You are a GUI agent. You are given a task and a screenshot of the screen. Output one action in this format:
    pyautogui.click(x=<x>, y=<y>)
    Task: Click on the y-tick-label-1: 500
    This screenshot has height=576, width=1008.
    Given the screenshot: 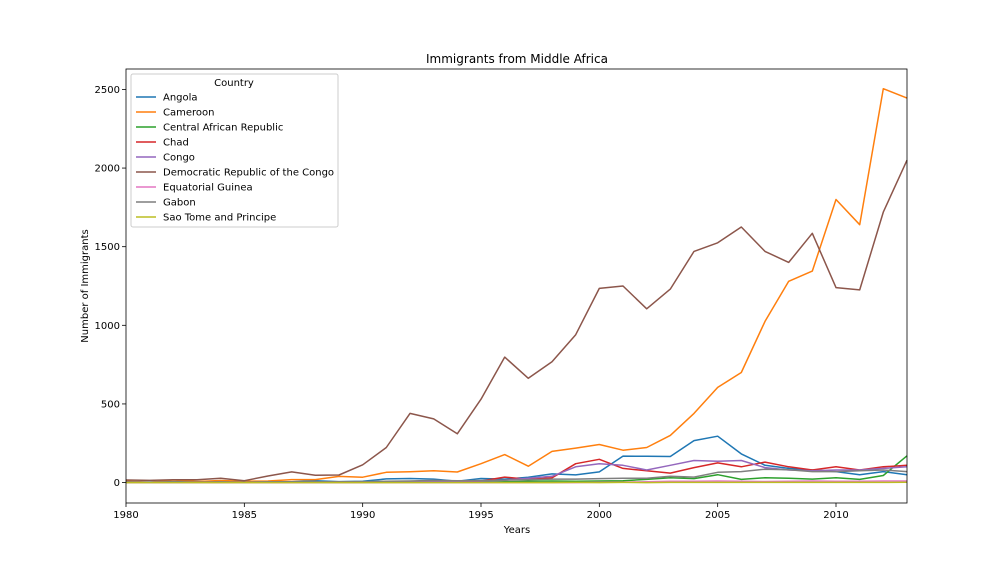 What is the action you would take?
    pyautogui.click(x=110, y=404)
    